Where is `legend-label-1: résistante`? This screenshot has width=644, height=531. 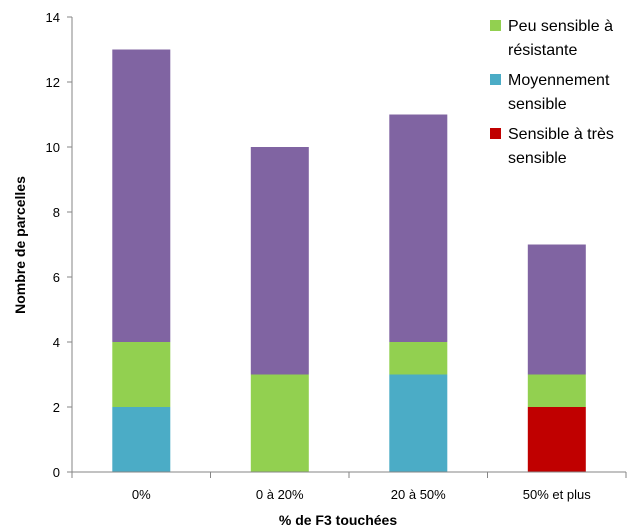
legend-label-1: résistante is located at coordinates (542, 50).